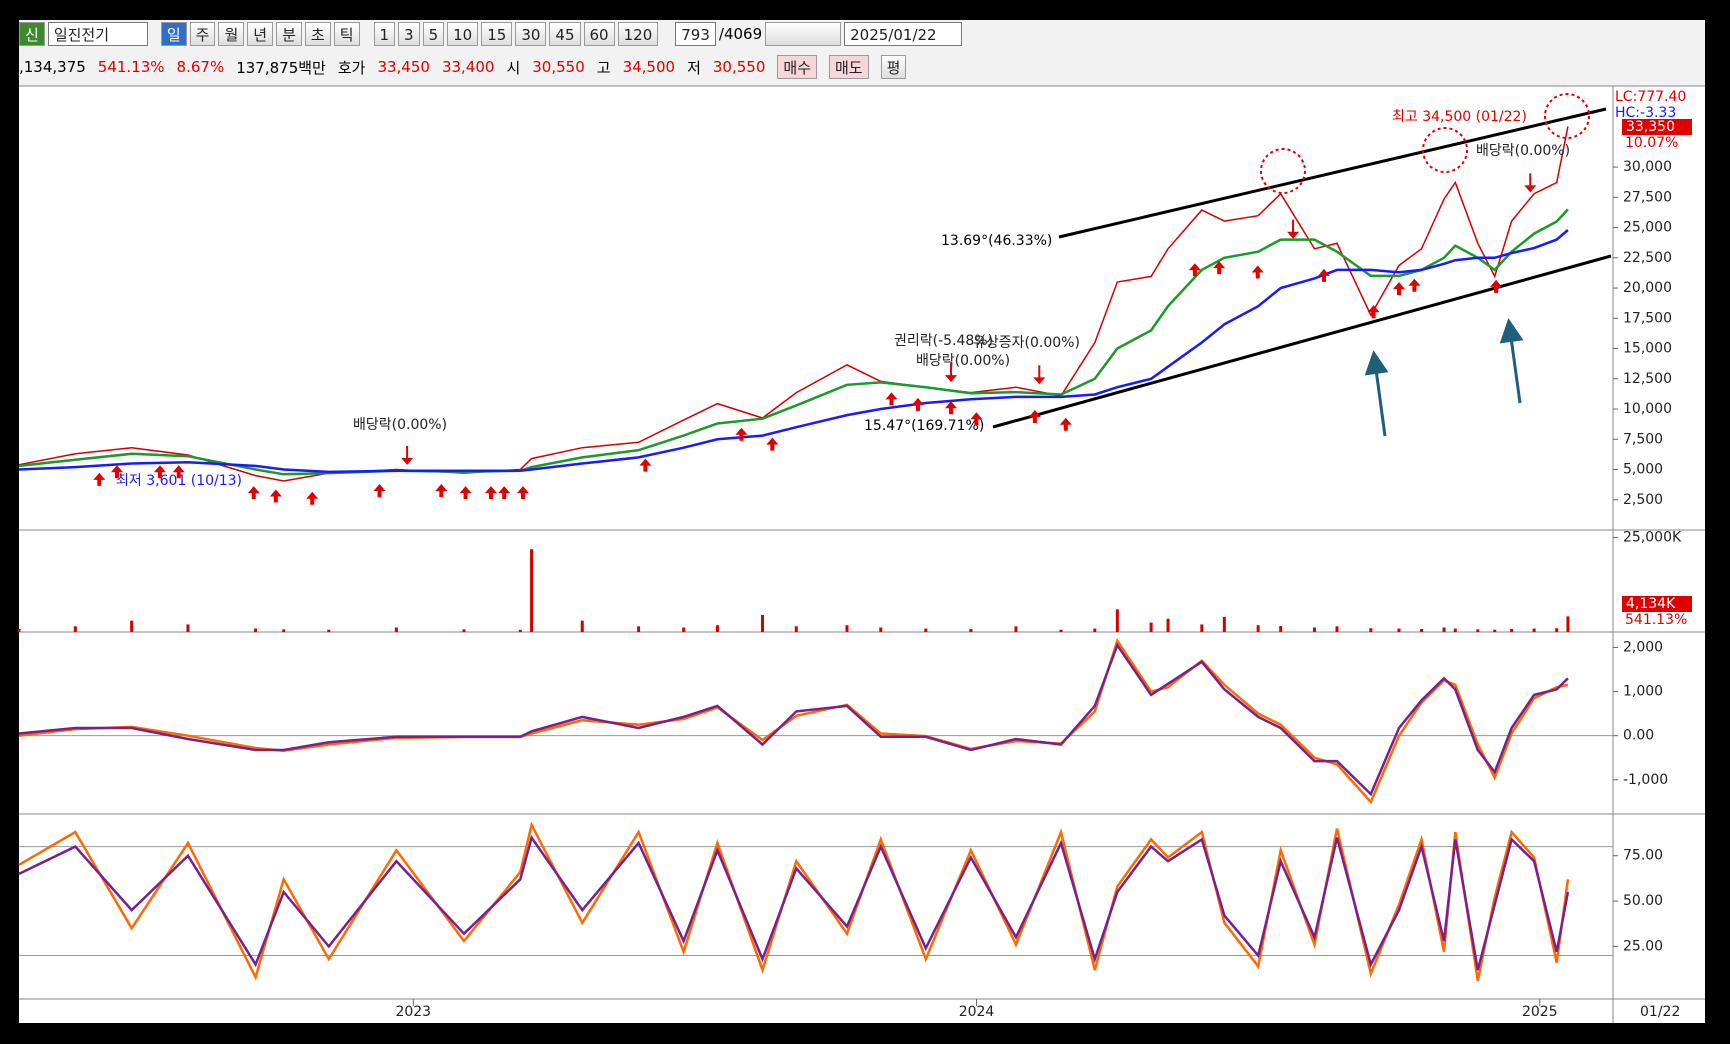 This screenshot has height=1044, width=1730. I want to click on x-tick-label: 2023, so click(413, 1012).